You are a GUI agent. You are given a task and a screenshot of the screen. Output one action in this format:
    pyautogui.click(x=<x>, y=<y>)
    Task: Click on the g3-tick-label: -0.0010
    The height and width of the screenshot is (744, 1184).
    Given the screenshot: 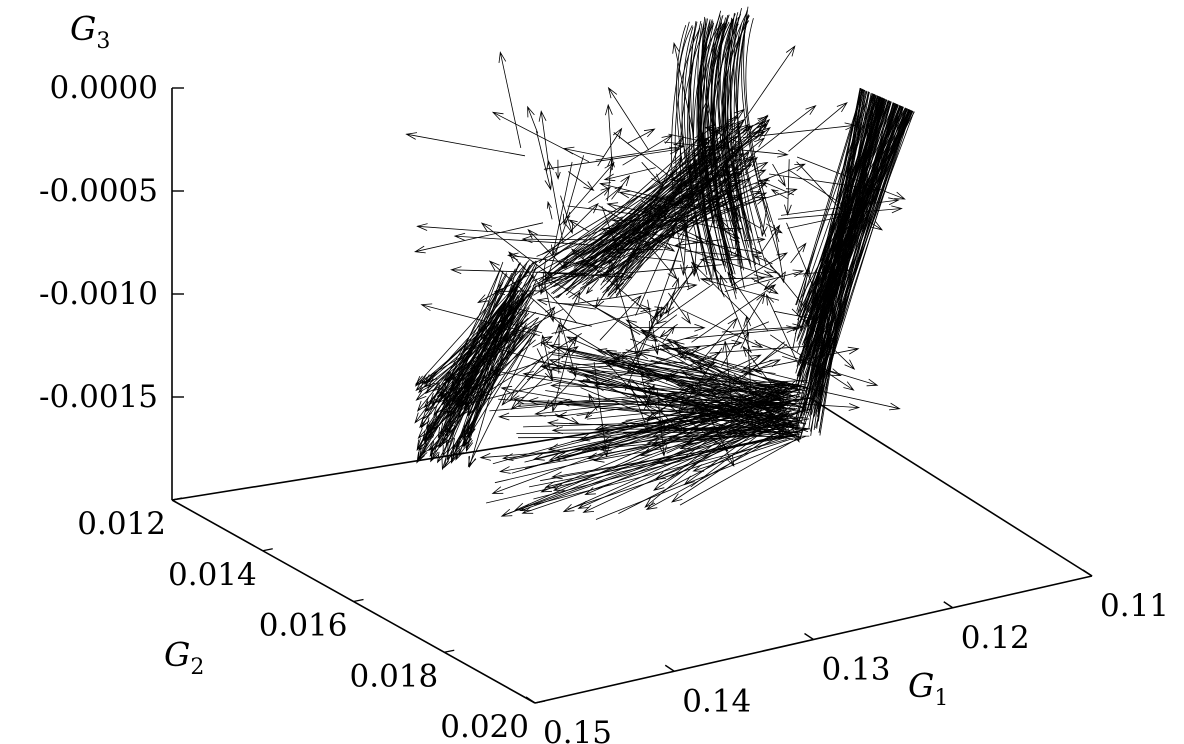 What is the action you would take?
    pyautogui.click(x=98, y=294)
    